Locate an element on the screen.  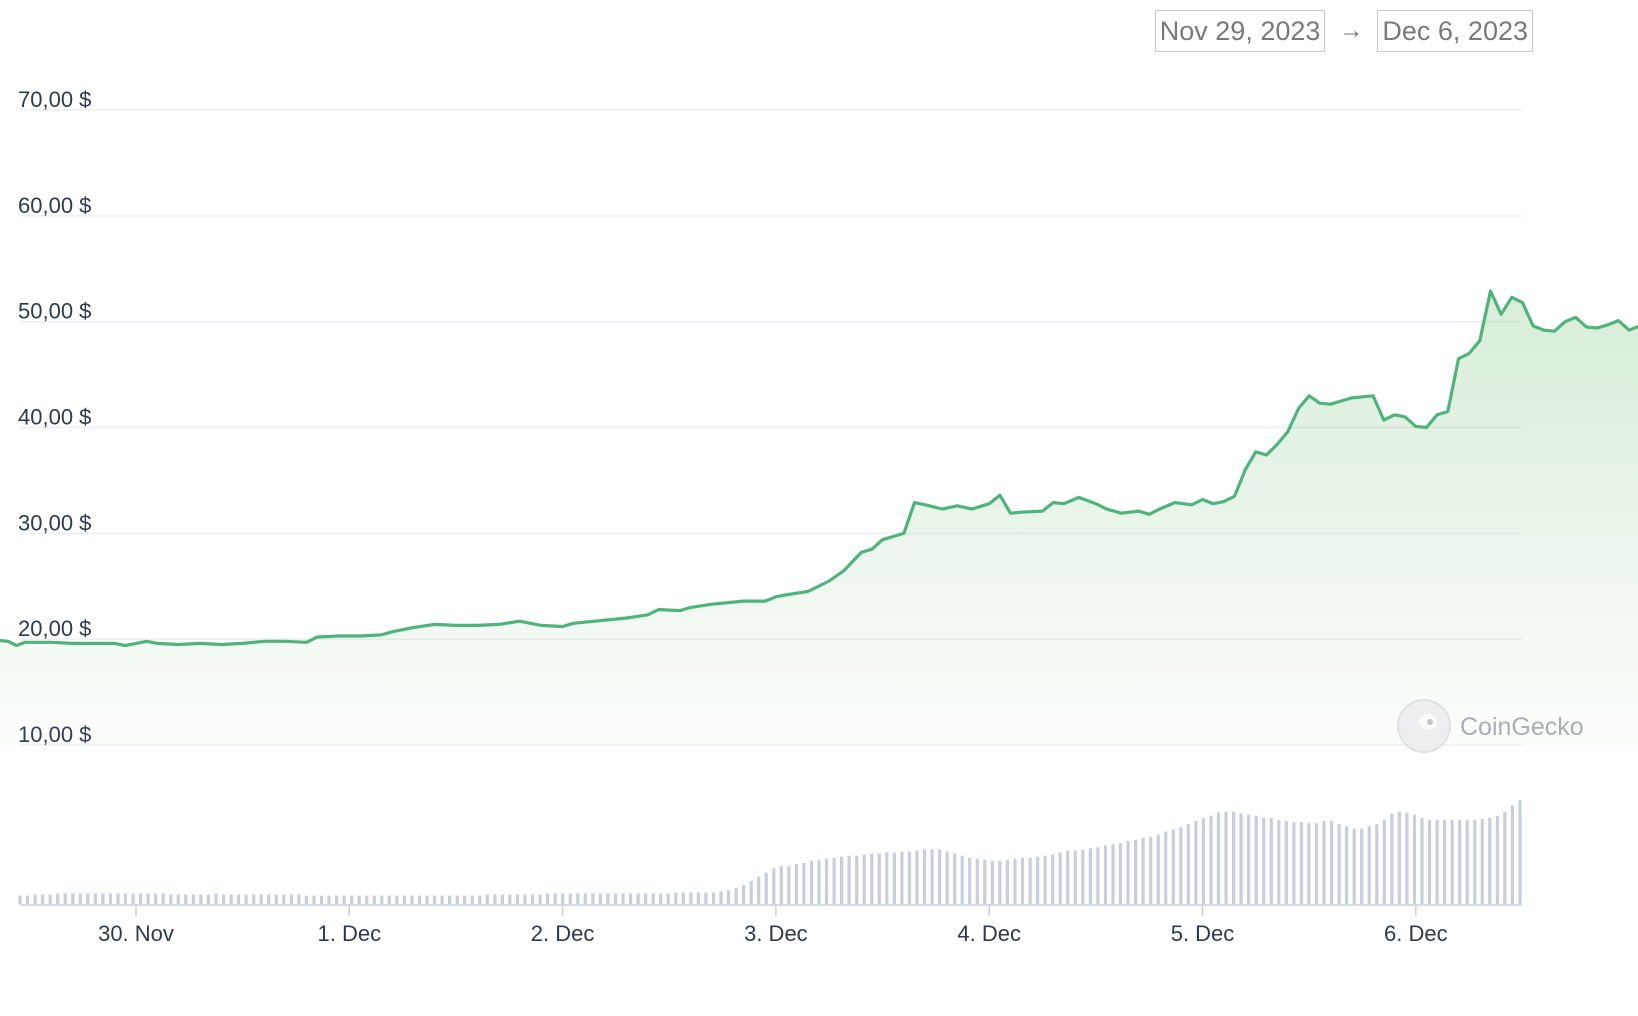
y-tick-label: 50,00 $ is located at coordinates (54, 311).